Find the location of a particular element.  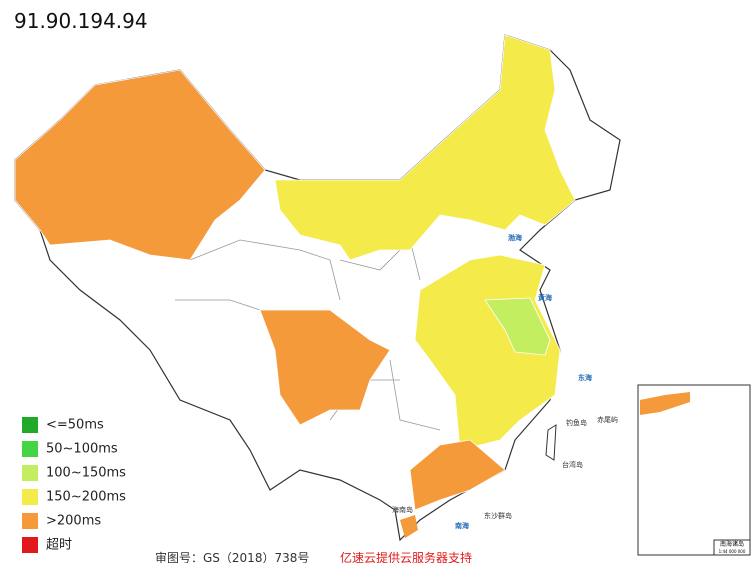

inset-title: 南海诸岛 is located at coordinates (732, 544).